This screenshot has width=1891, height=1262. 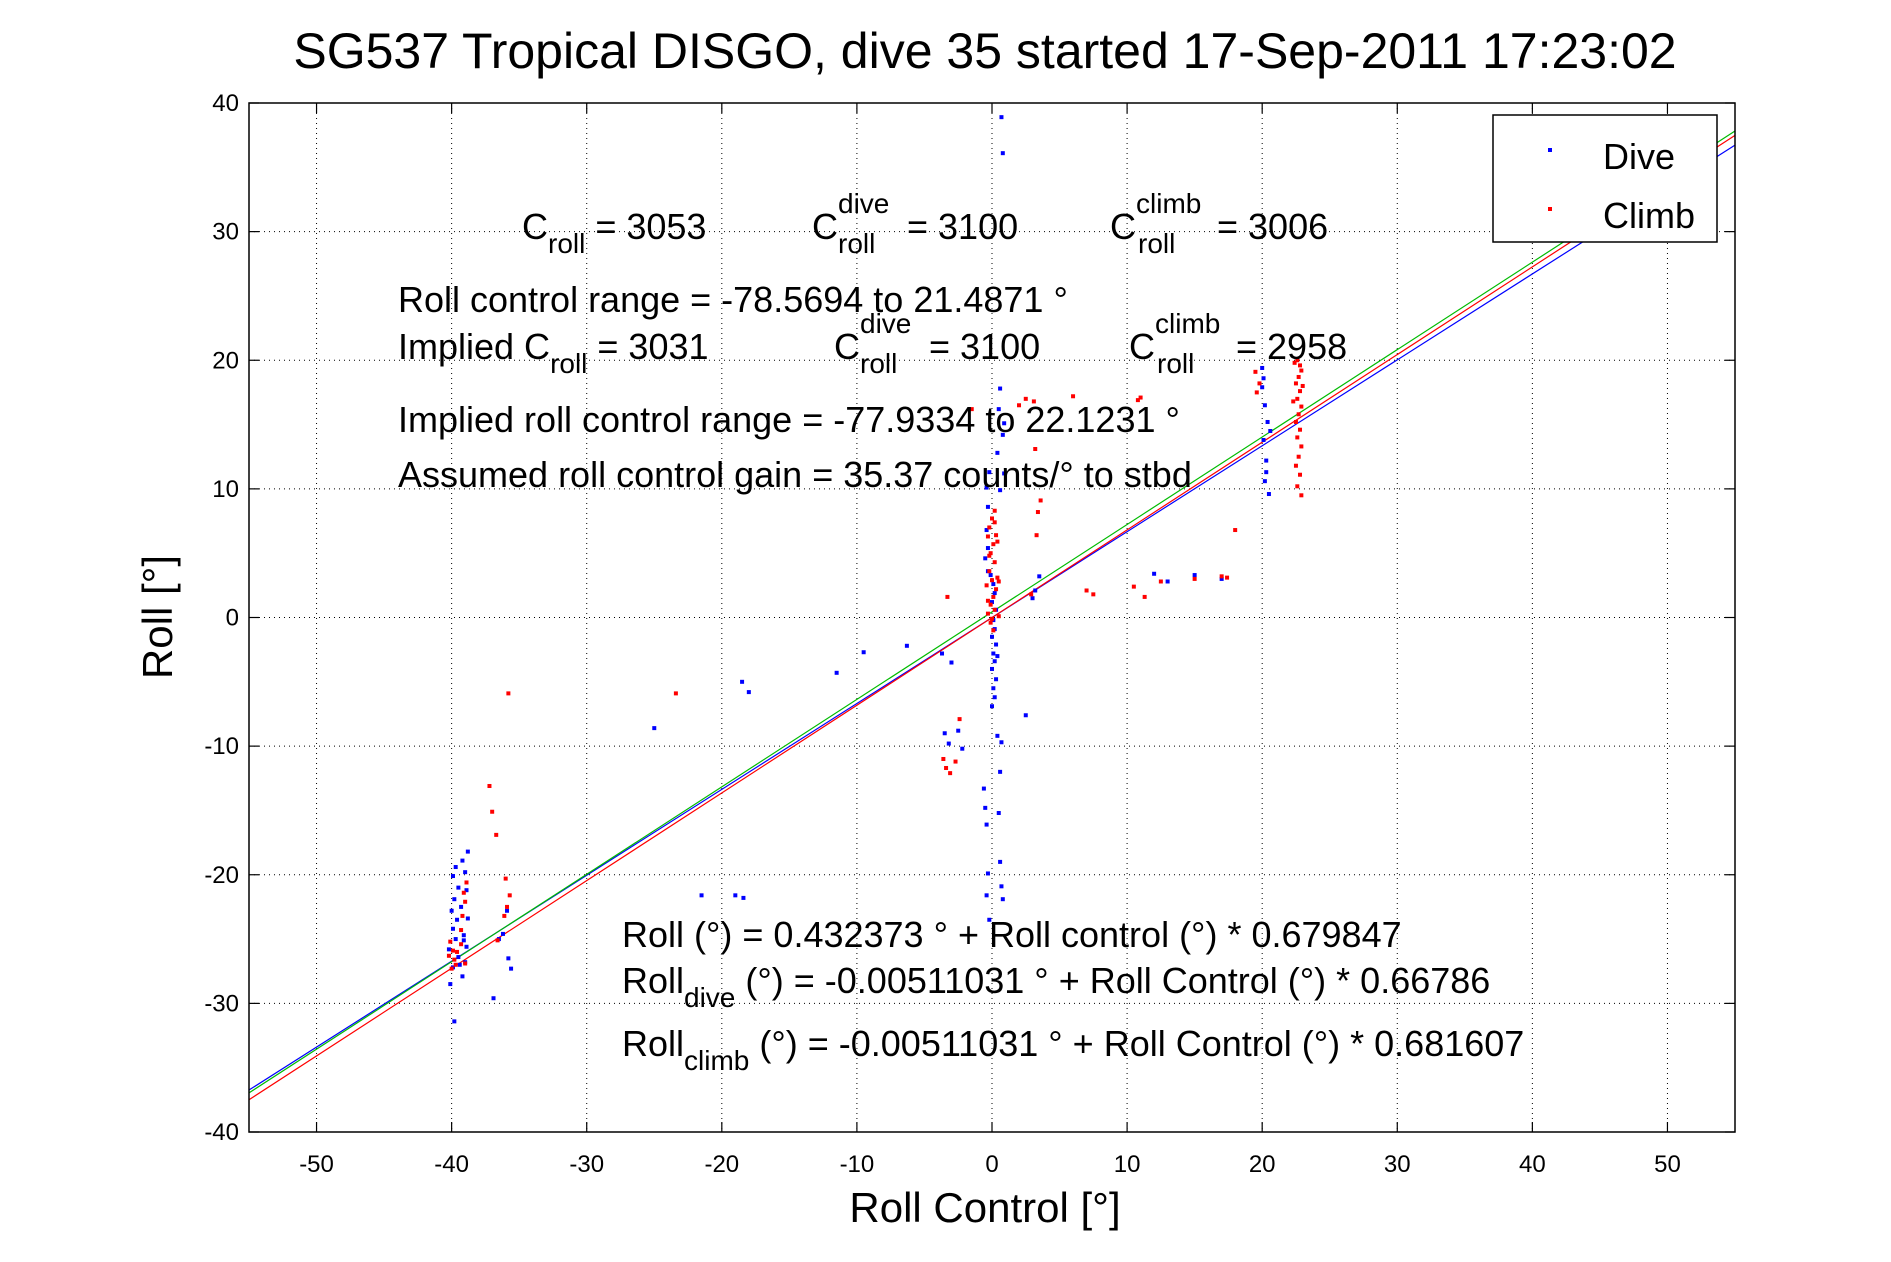 I want to click on implied-c-dive-value: = 3100, so click(x=984, y=346).